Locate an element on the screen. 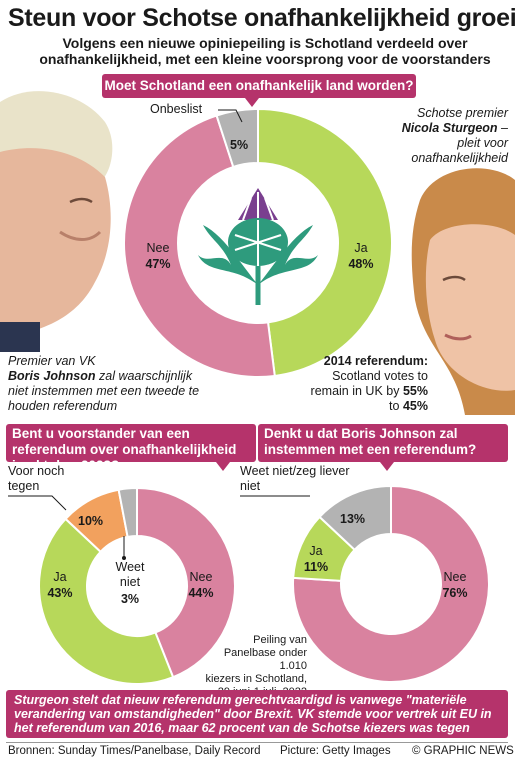 This screenshot has height=766, width=515. referendum-2023-donut-chart is located at coordinates (137, 585).